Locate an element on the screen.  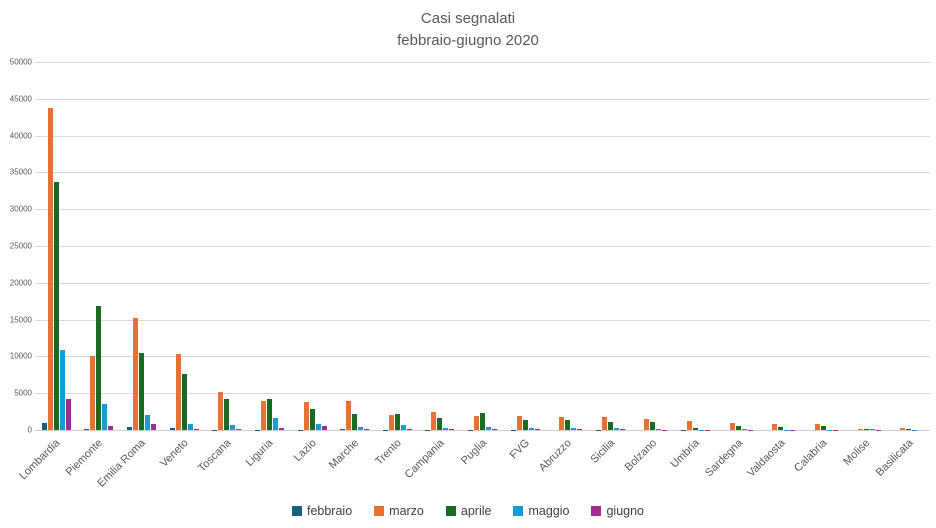
bar-maggio-molise is located at coordinates (872, 429).